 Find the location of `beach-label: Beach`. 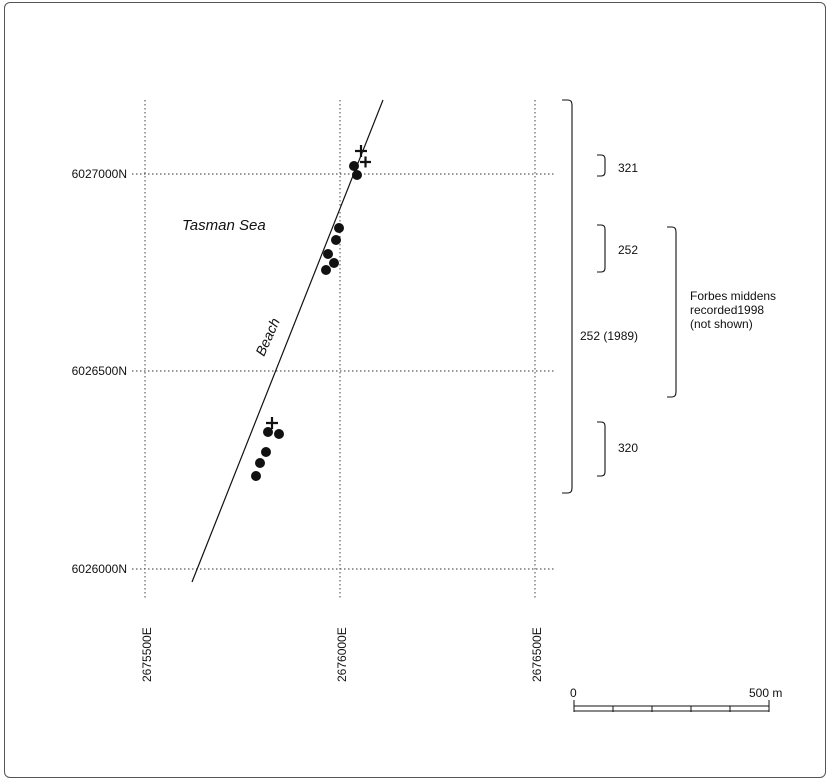

beach-label: Beach is located at coordinates (267, 336).